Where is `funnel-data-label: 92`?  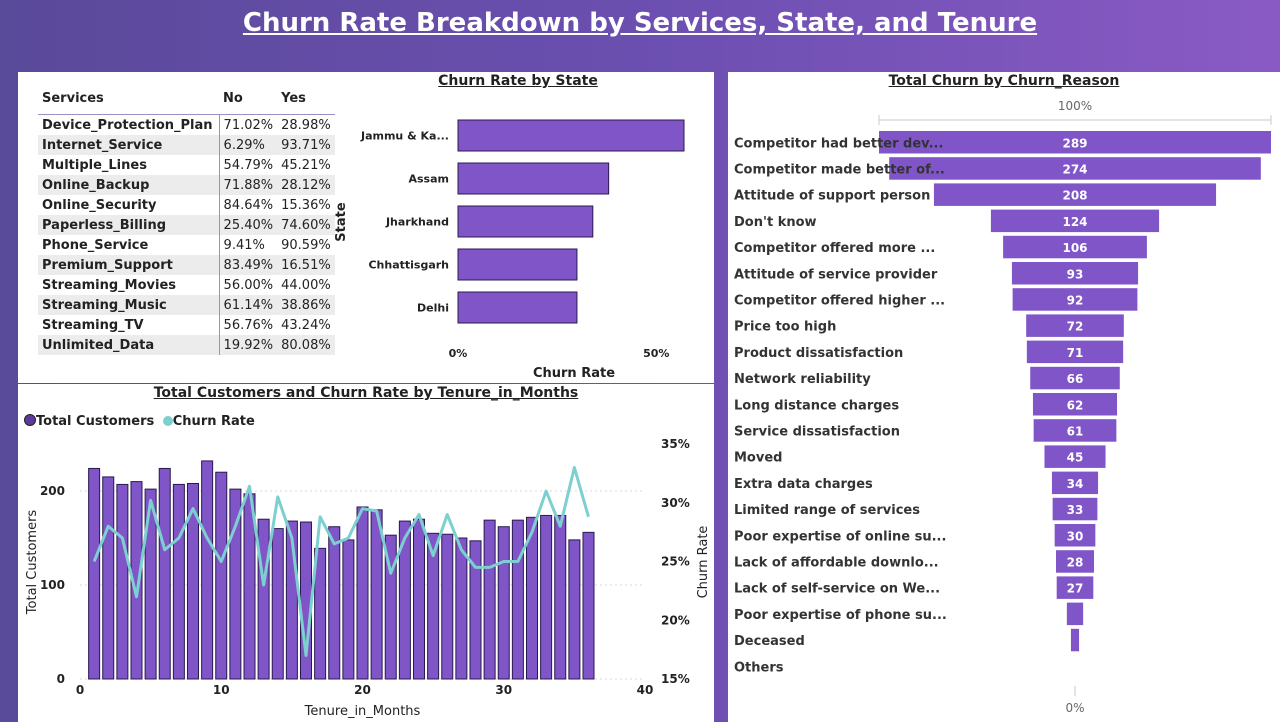
funnel-data-label: 92 is located at coordinates (1075, 300).